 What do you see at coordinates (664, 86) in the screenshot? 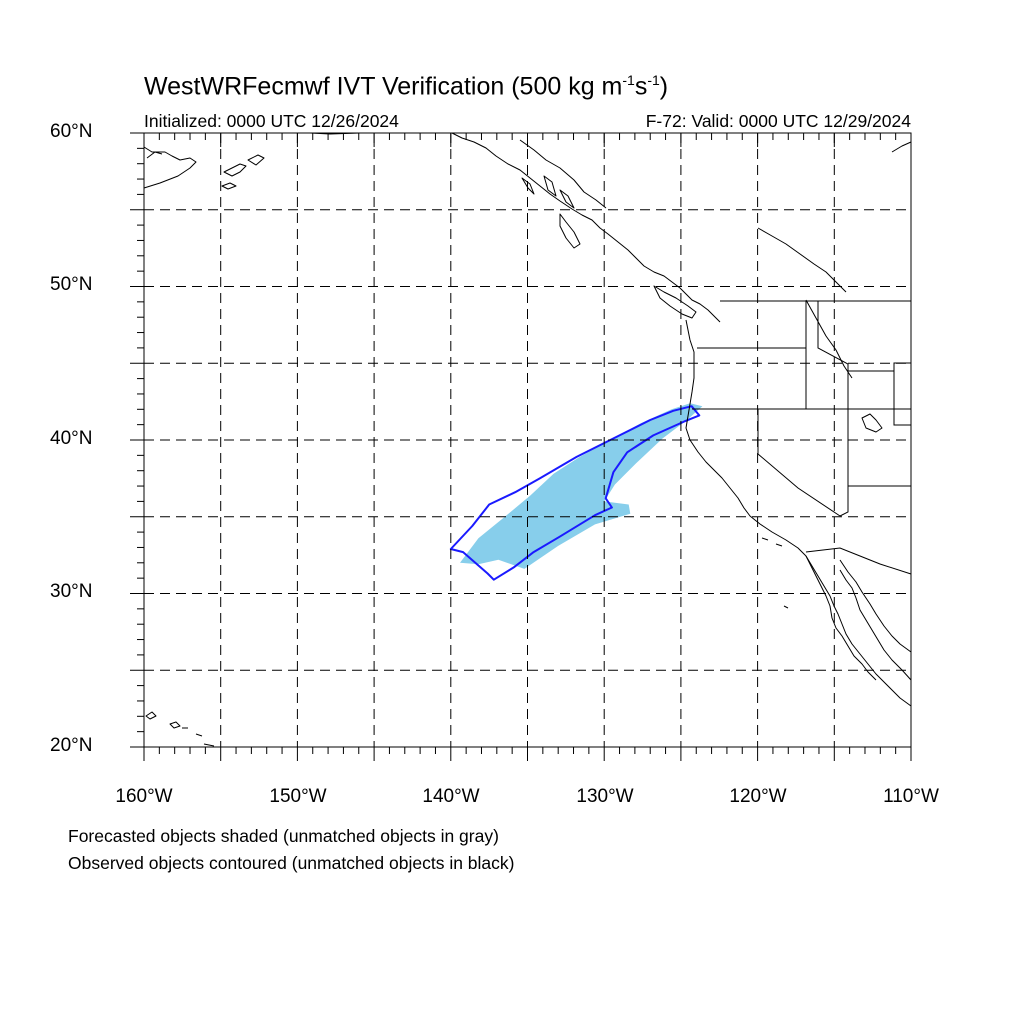
I see `title-suffix: )` at bounding box center [664, 86].